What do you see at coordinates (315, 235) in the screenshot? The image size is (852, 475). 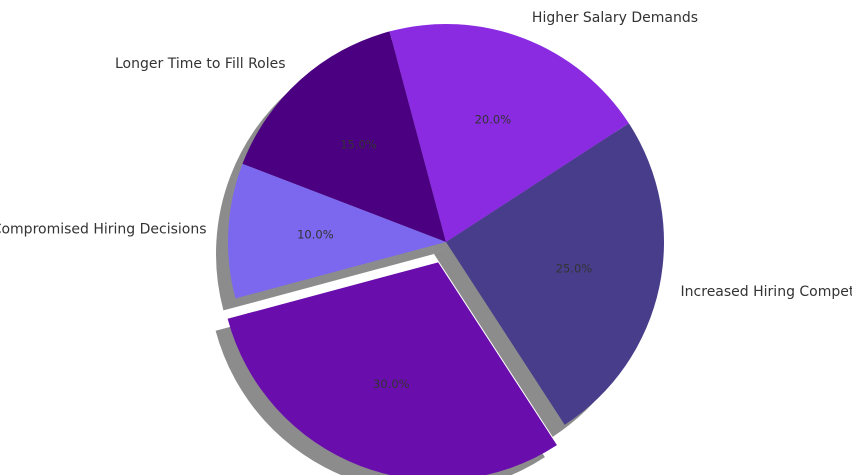 I see `slice-percentage-compromised-hiring-decisions: 10.0%` at bounding box center [315, 235].